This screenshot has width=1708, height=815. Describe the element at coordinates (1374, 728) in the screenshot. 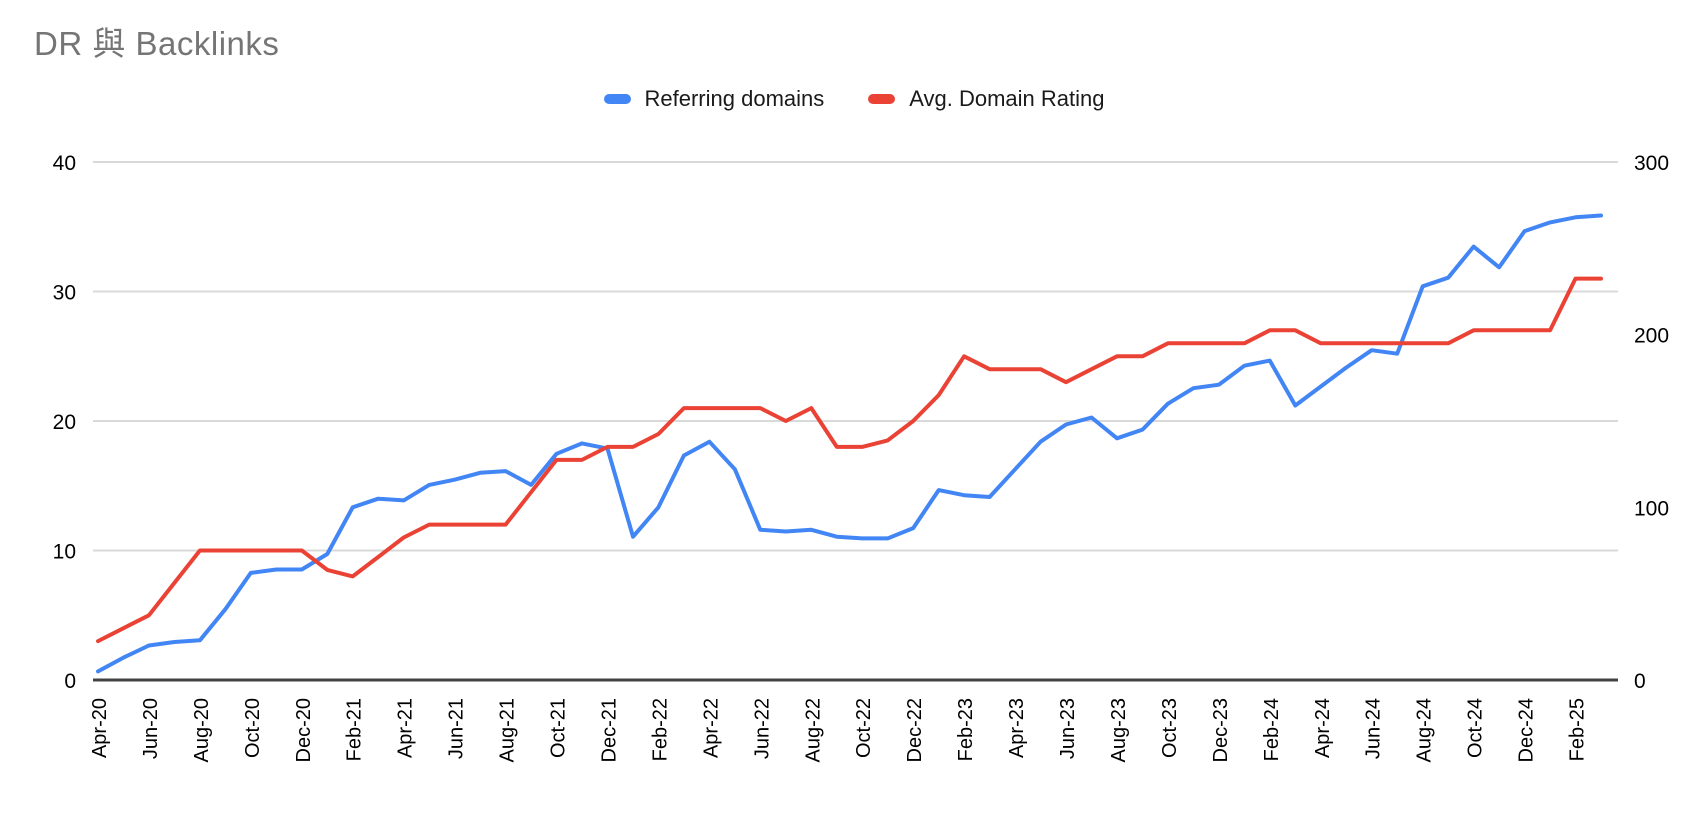

I see `x-axis-tick-label: Jun-24` at that location.